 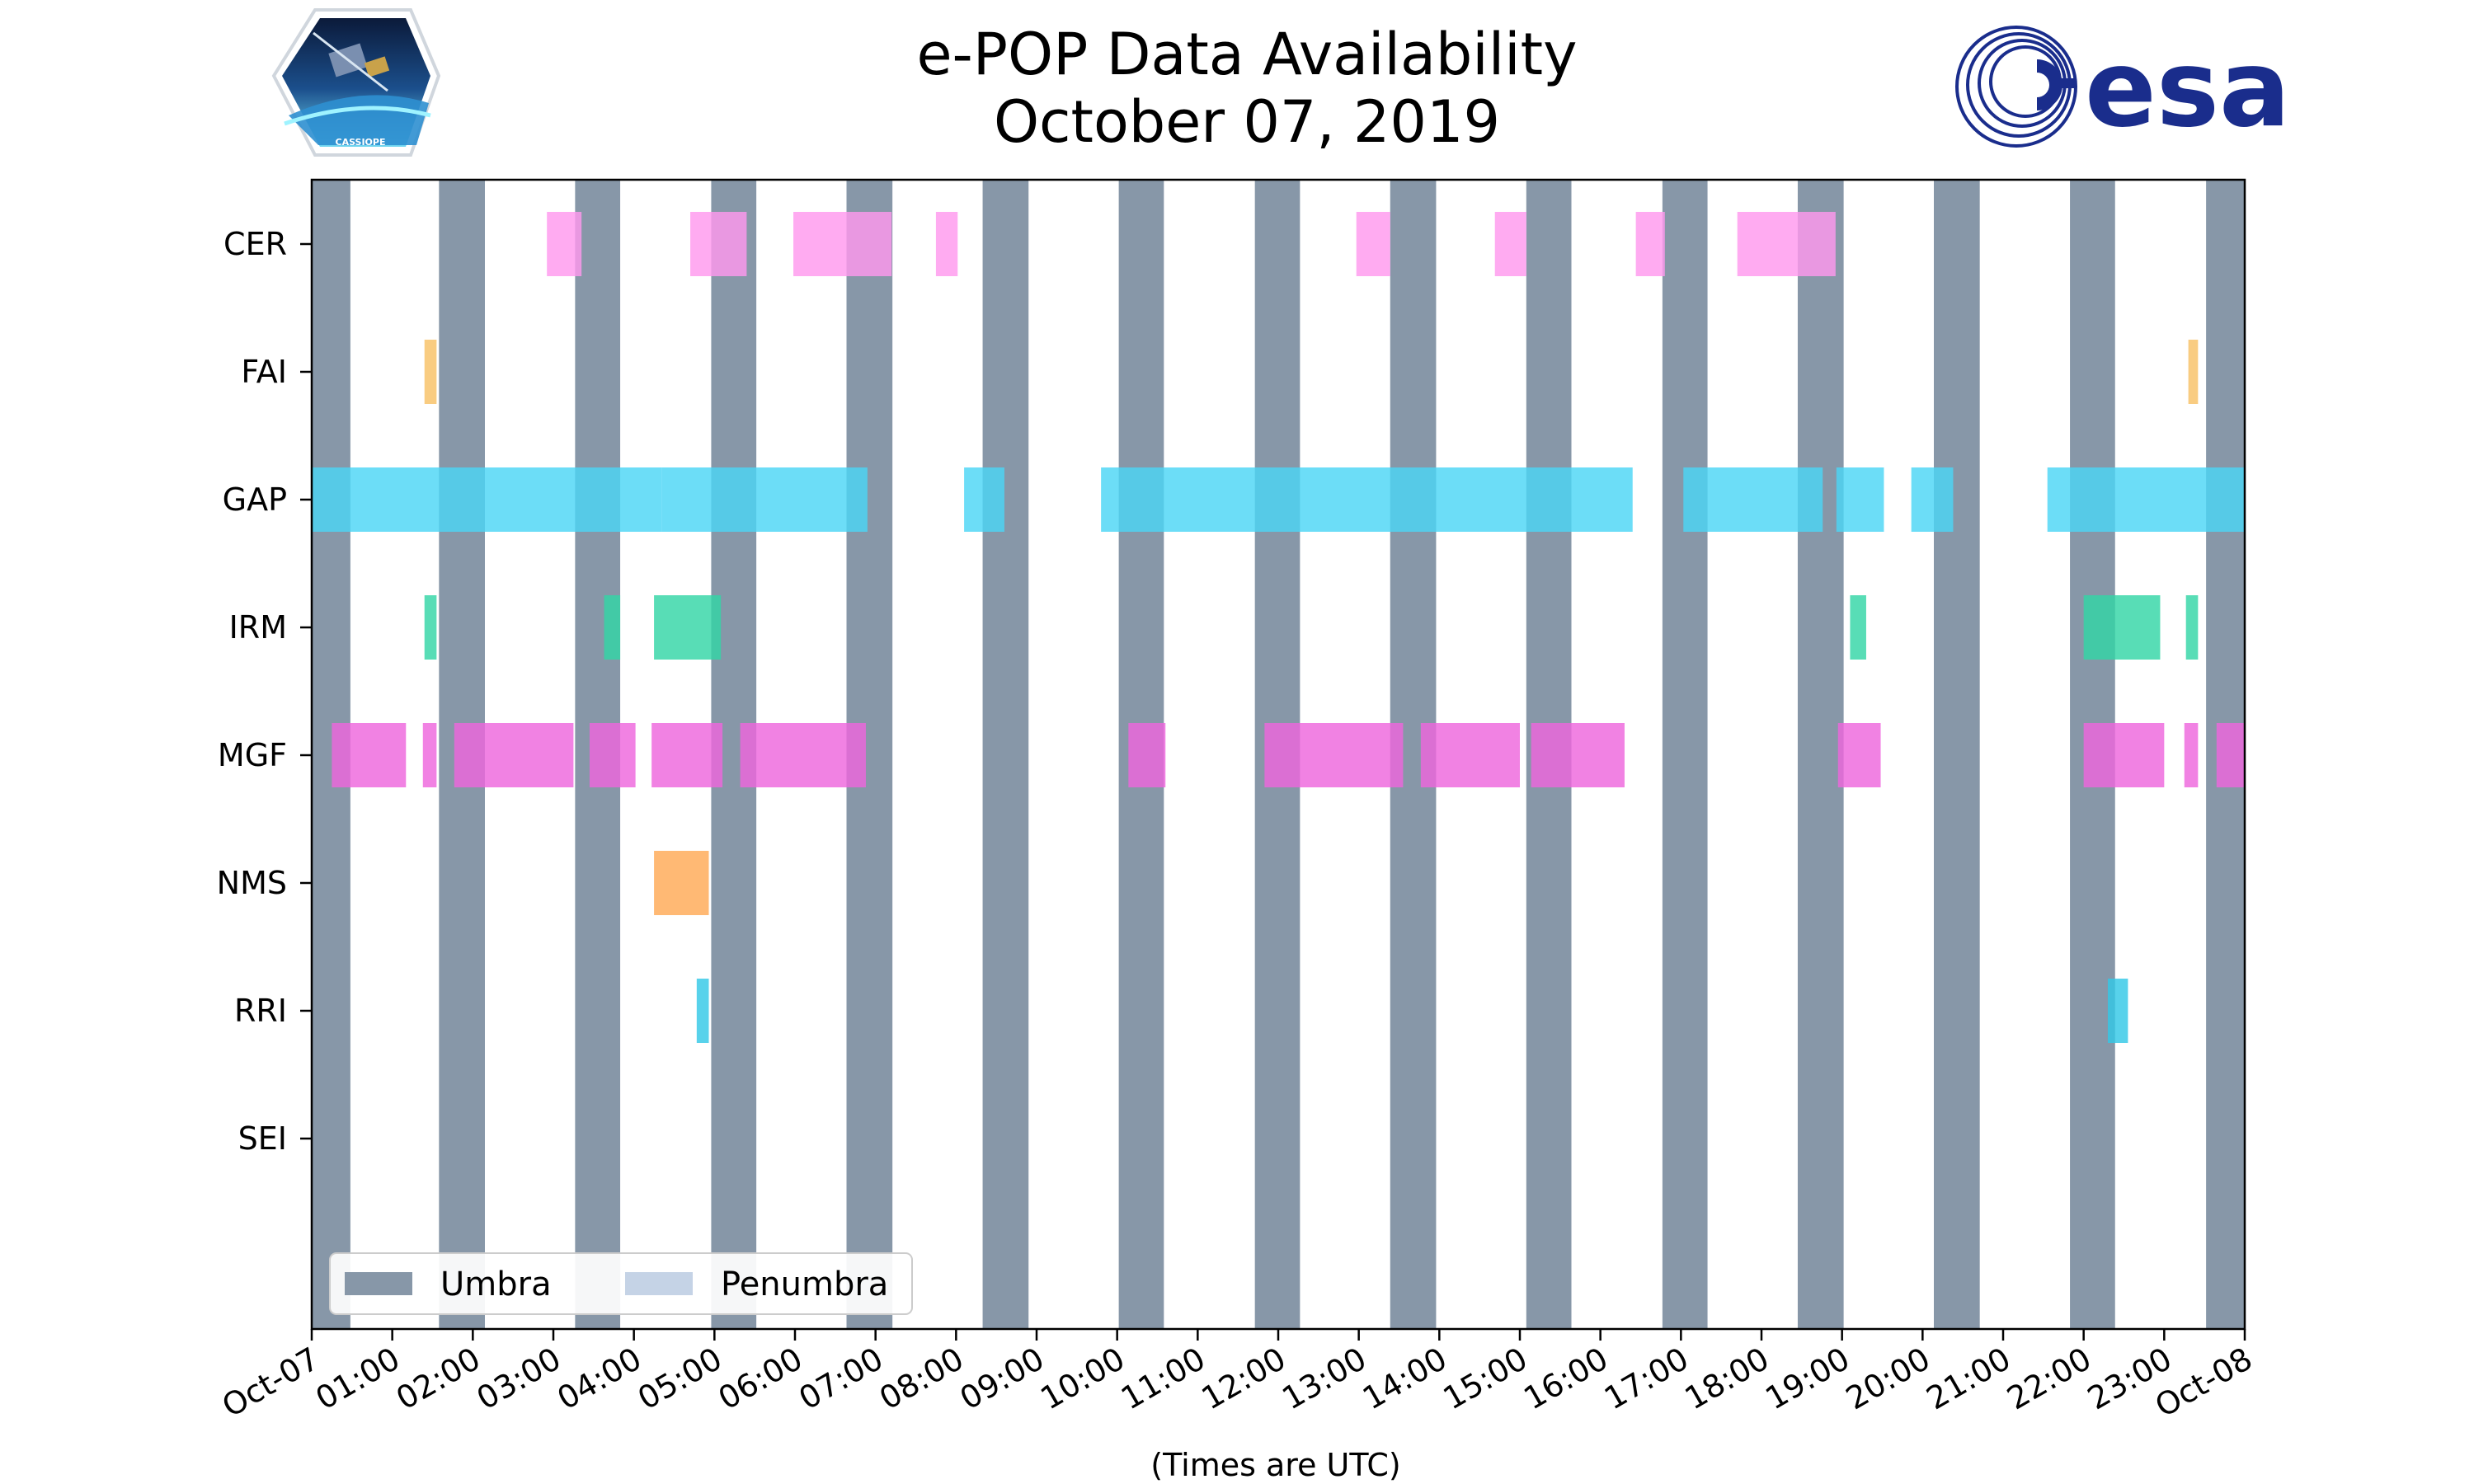 What do you see at coordinates (1247, 122) in the screenshot?
I see `chart-title-line-2: October 07, 2019` at bounding box center [1247, 122].